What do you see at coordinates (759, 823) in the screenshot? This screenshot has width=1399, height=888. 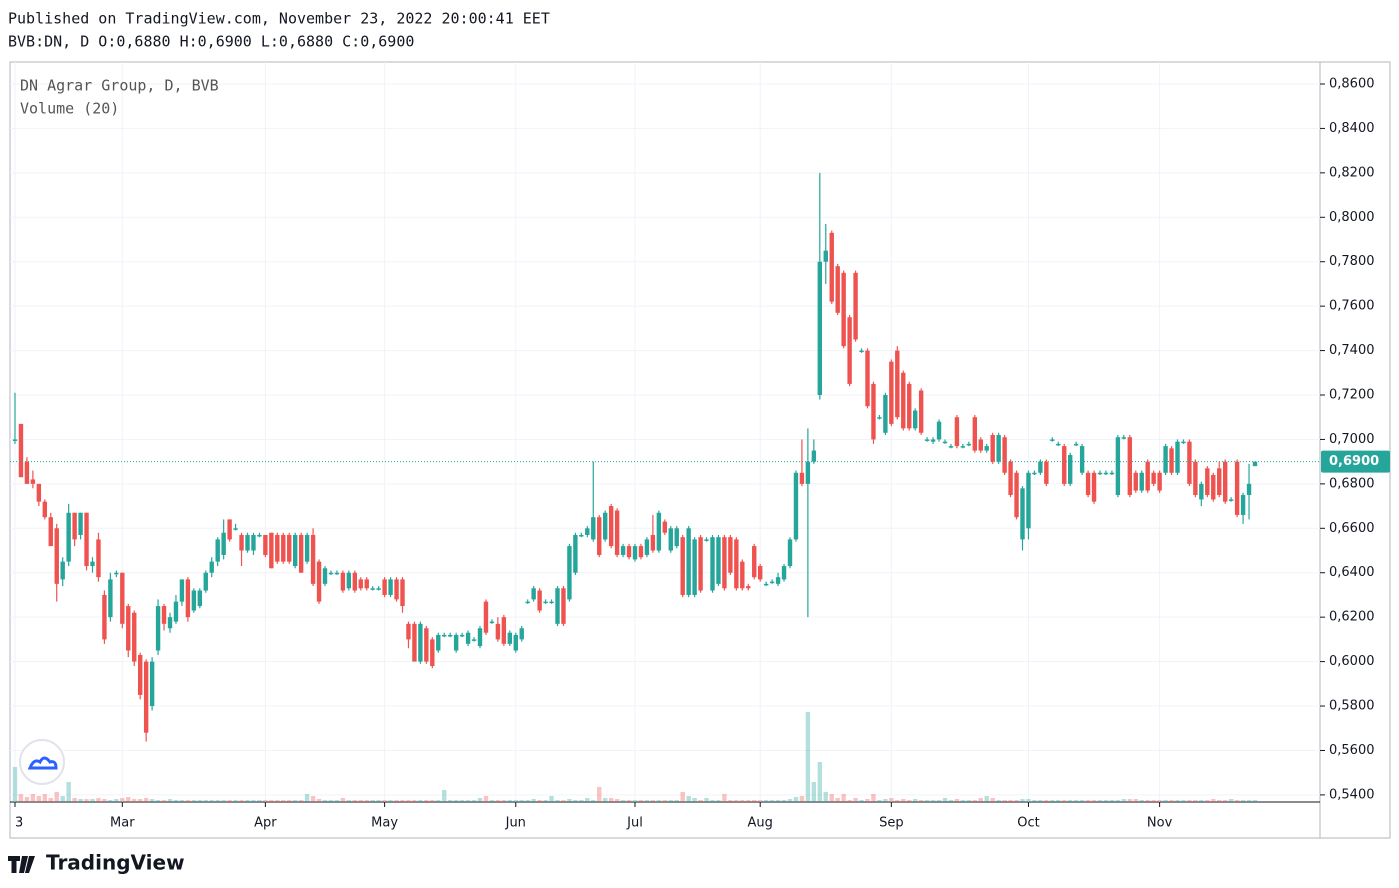 I see `x-tick-label: Aug` at bounding box center [759, 823].